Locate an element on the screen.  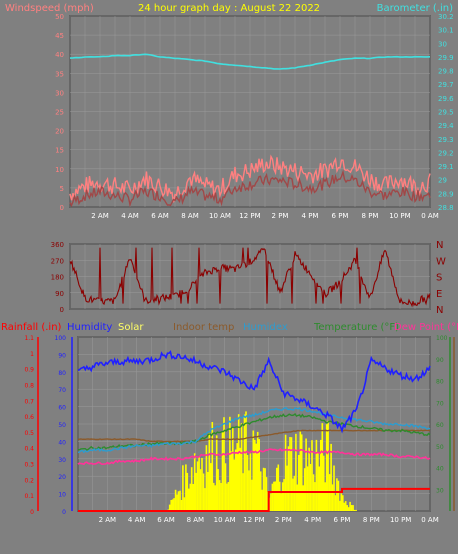
x-tick-label: 4 AM is located at coordinates (130, 216).